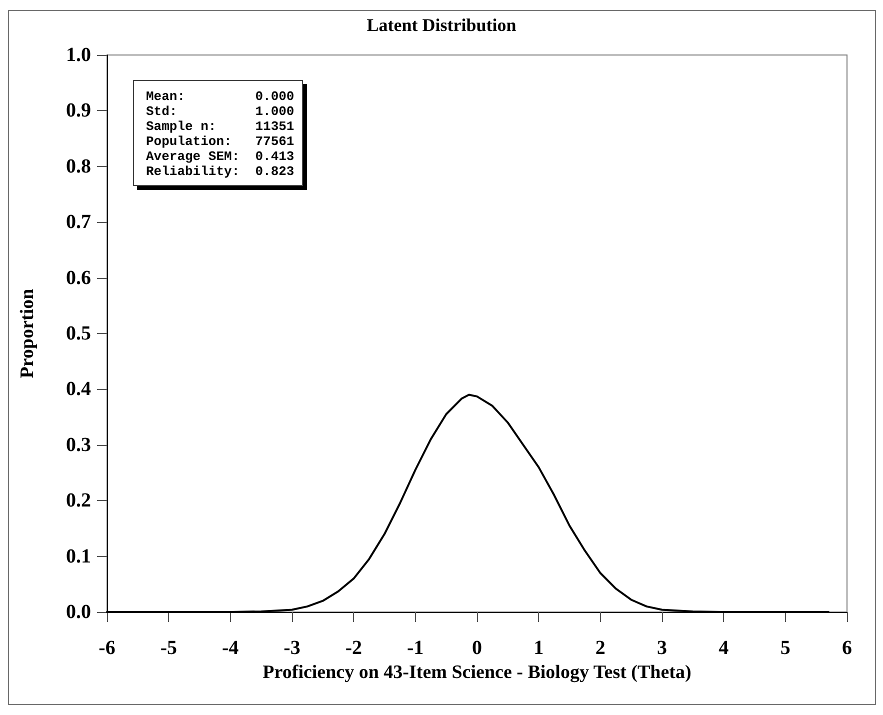 The height and width of the screenshot is (715, 883). I want to click on x-tick-label: 4, so click(723, 648).